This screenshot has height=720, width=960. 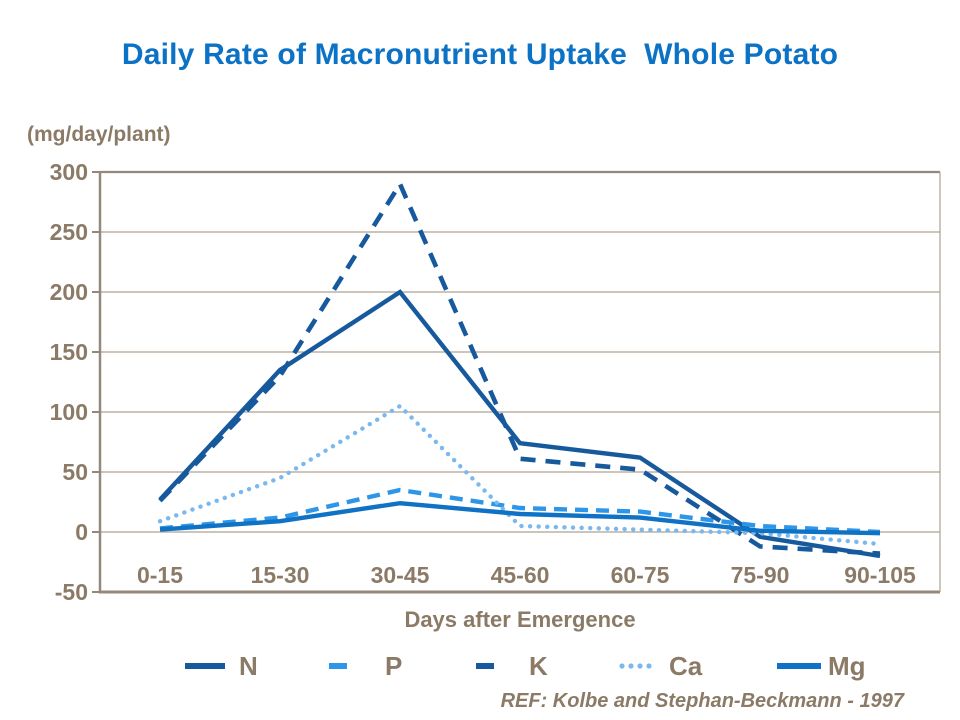 What do you see at coordinates (68, 412) in the screenshot?
I see `y-tick-label: 100` at bounding box center [68, 412].